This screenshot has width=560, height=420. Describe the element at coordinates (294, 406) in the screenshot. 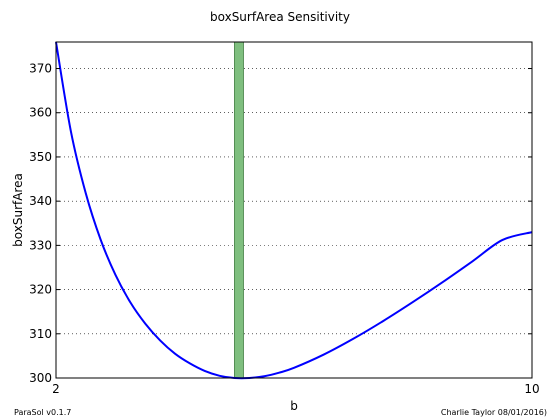

I see `x-axis-label: b` at that location.